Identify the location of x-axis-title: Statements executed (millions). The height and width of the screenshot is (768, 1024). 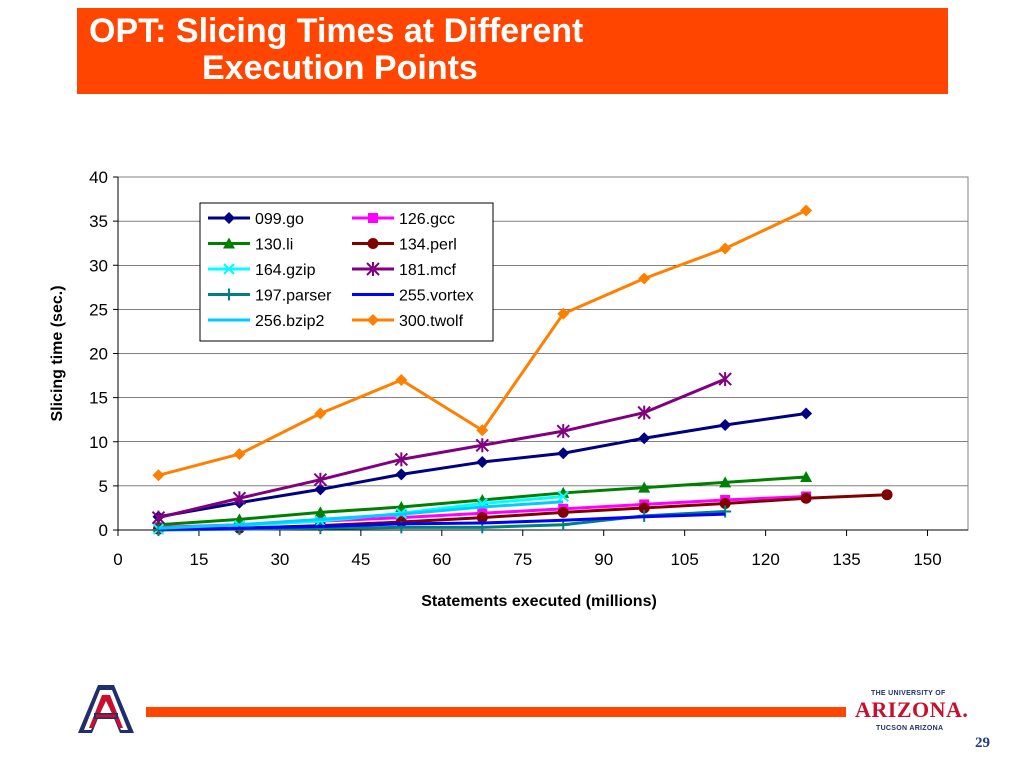
(539, 601).